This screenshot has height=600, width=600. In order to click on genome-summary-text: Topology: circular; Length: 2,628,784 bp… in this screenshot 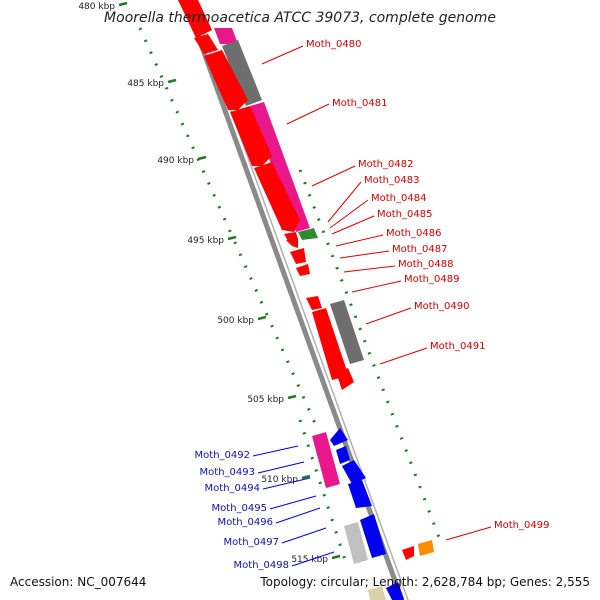, I will do `click(425, 582)`.